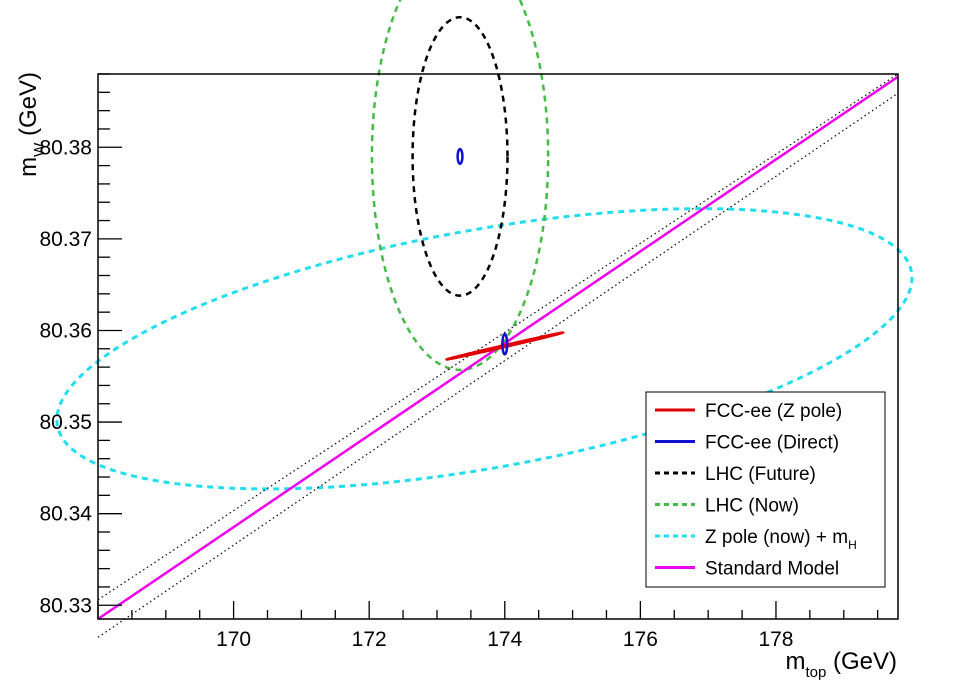 This screenshot has width=976, height=685. What do you see at coordinates (815, 672) in the screenshot?
I see `x-axis-title-sub: top` at bounding box center [815, 672].